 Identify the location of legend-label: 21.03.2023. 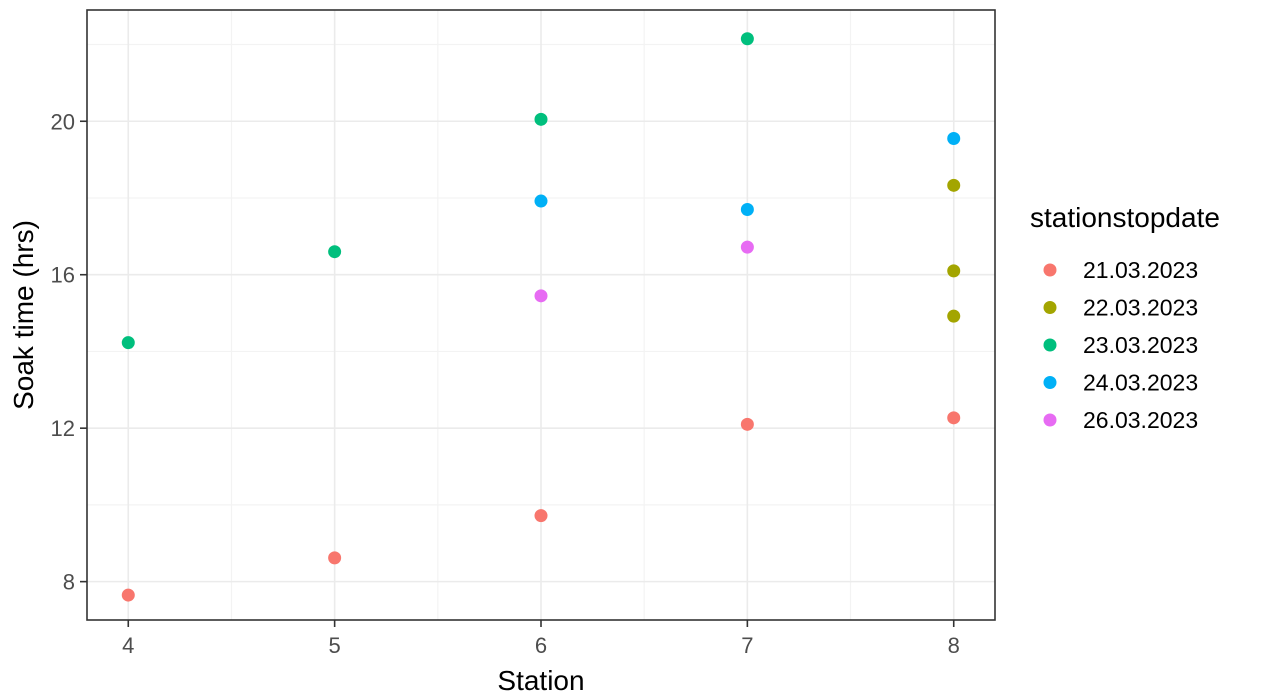
(1140, 270).